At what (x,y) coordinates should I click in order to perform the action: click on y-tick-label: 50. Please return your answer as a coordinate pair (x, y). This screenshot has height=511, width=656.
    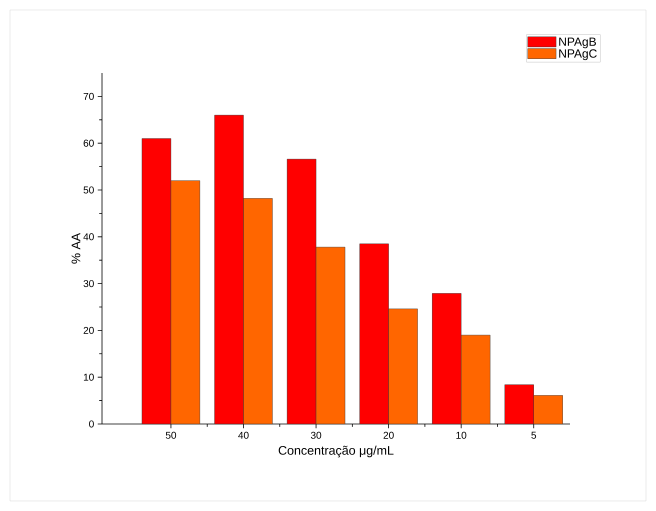
    Looking at the image, I should click on (89, 190).